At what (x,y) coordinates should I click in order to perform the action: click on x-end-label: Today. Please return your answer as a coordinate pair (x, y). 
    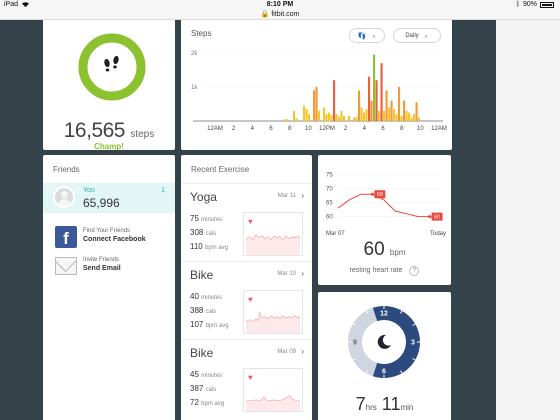
    Looking at the image, I should click on (438, 234).